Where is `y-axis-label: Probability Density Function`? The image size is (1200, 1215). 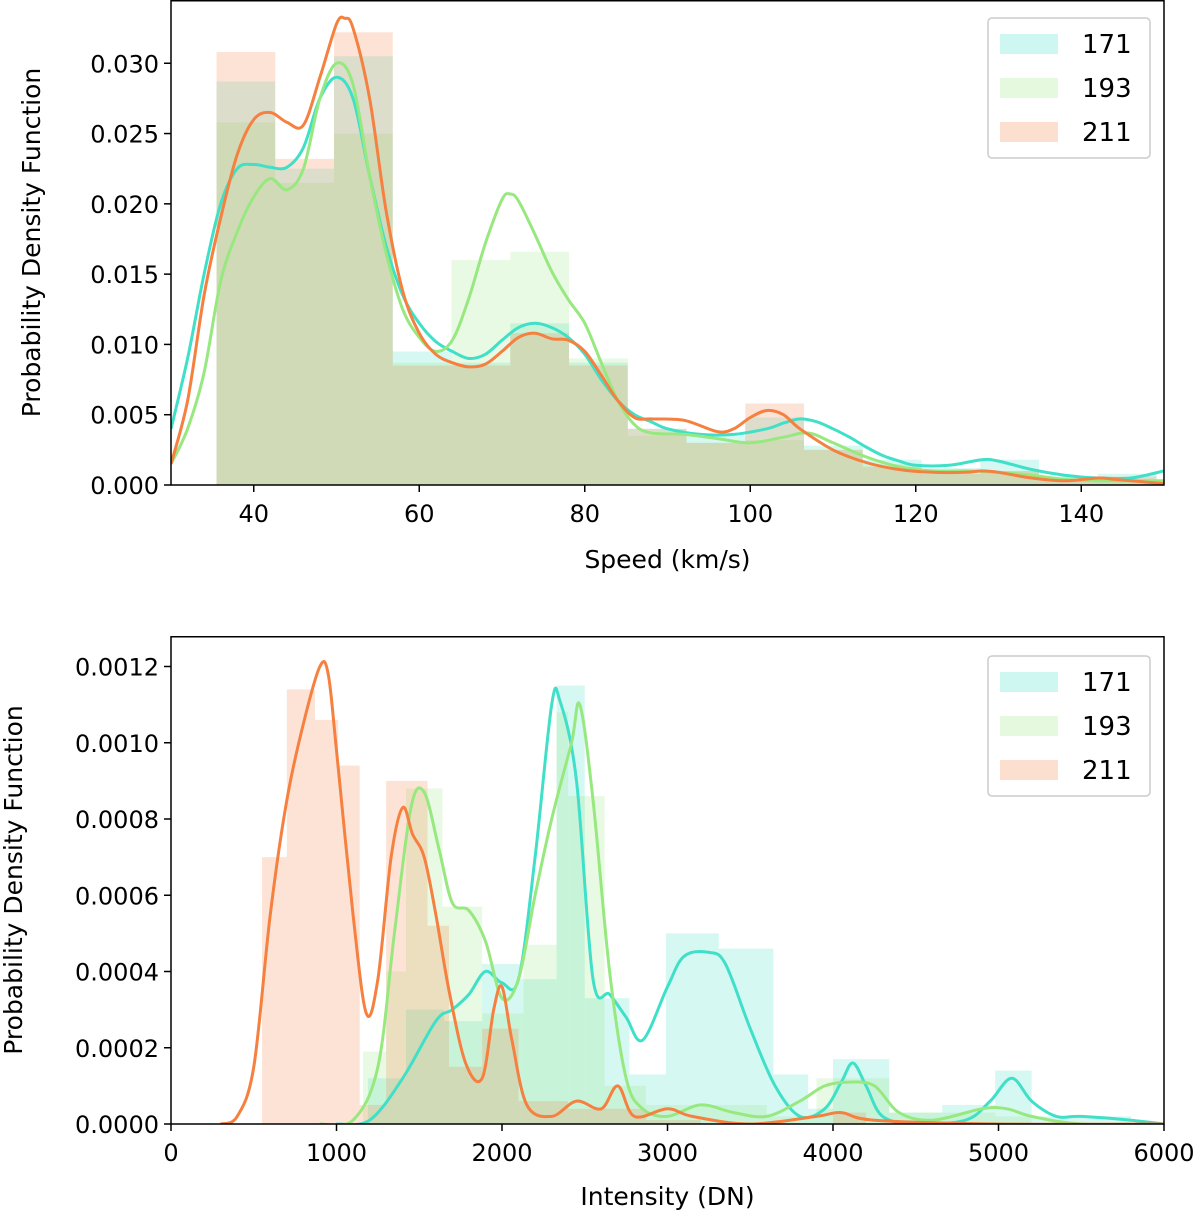
y-axis-label: Probability Density Function is located at coordinates (31, 242).